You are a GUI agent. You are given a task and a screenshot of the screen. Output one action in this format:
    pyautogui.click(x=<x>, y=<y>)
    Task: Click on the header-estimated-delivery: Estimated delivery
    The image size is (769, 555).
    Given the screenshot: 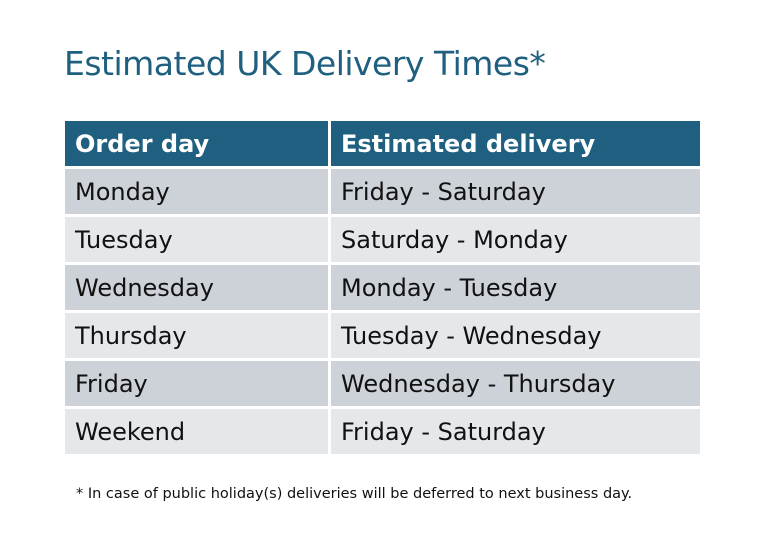 What is the action you would take?
    pyautogui.click(x=515, y=143)
    